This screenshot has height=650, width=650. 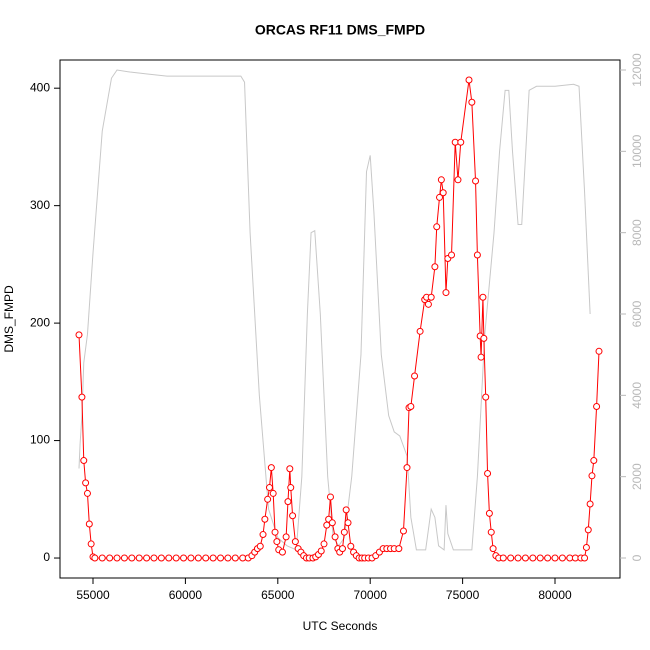 What do you see at coordinates (555, 595) in the screenshot?
I see `x-tick-label: 80000` at bounding box center [555, 595].